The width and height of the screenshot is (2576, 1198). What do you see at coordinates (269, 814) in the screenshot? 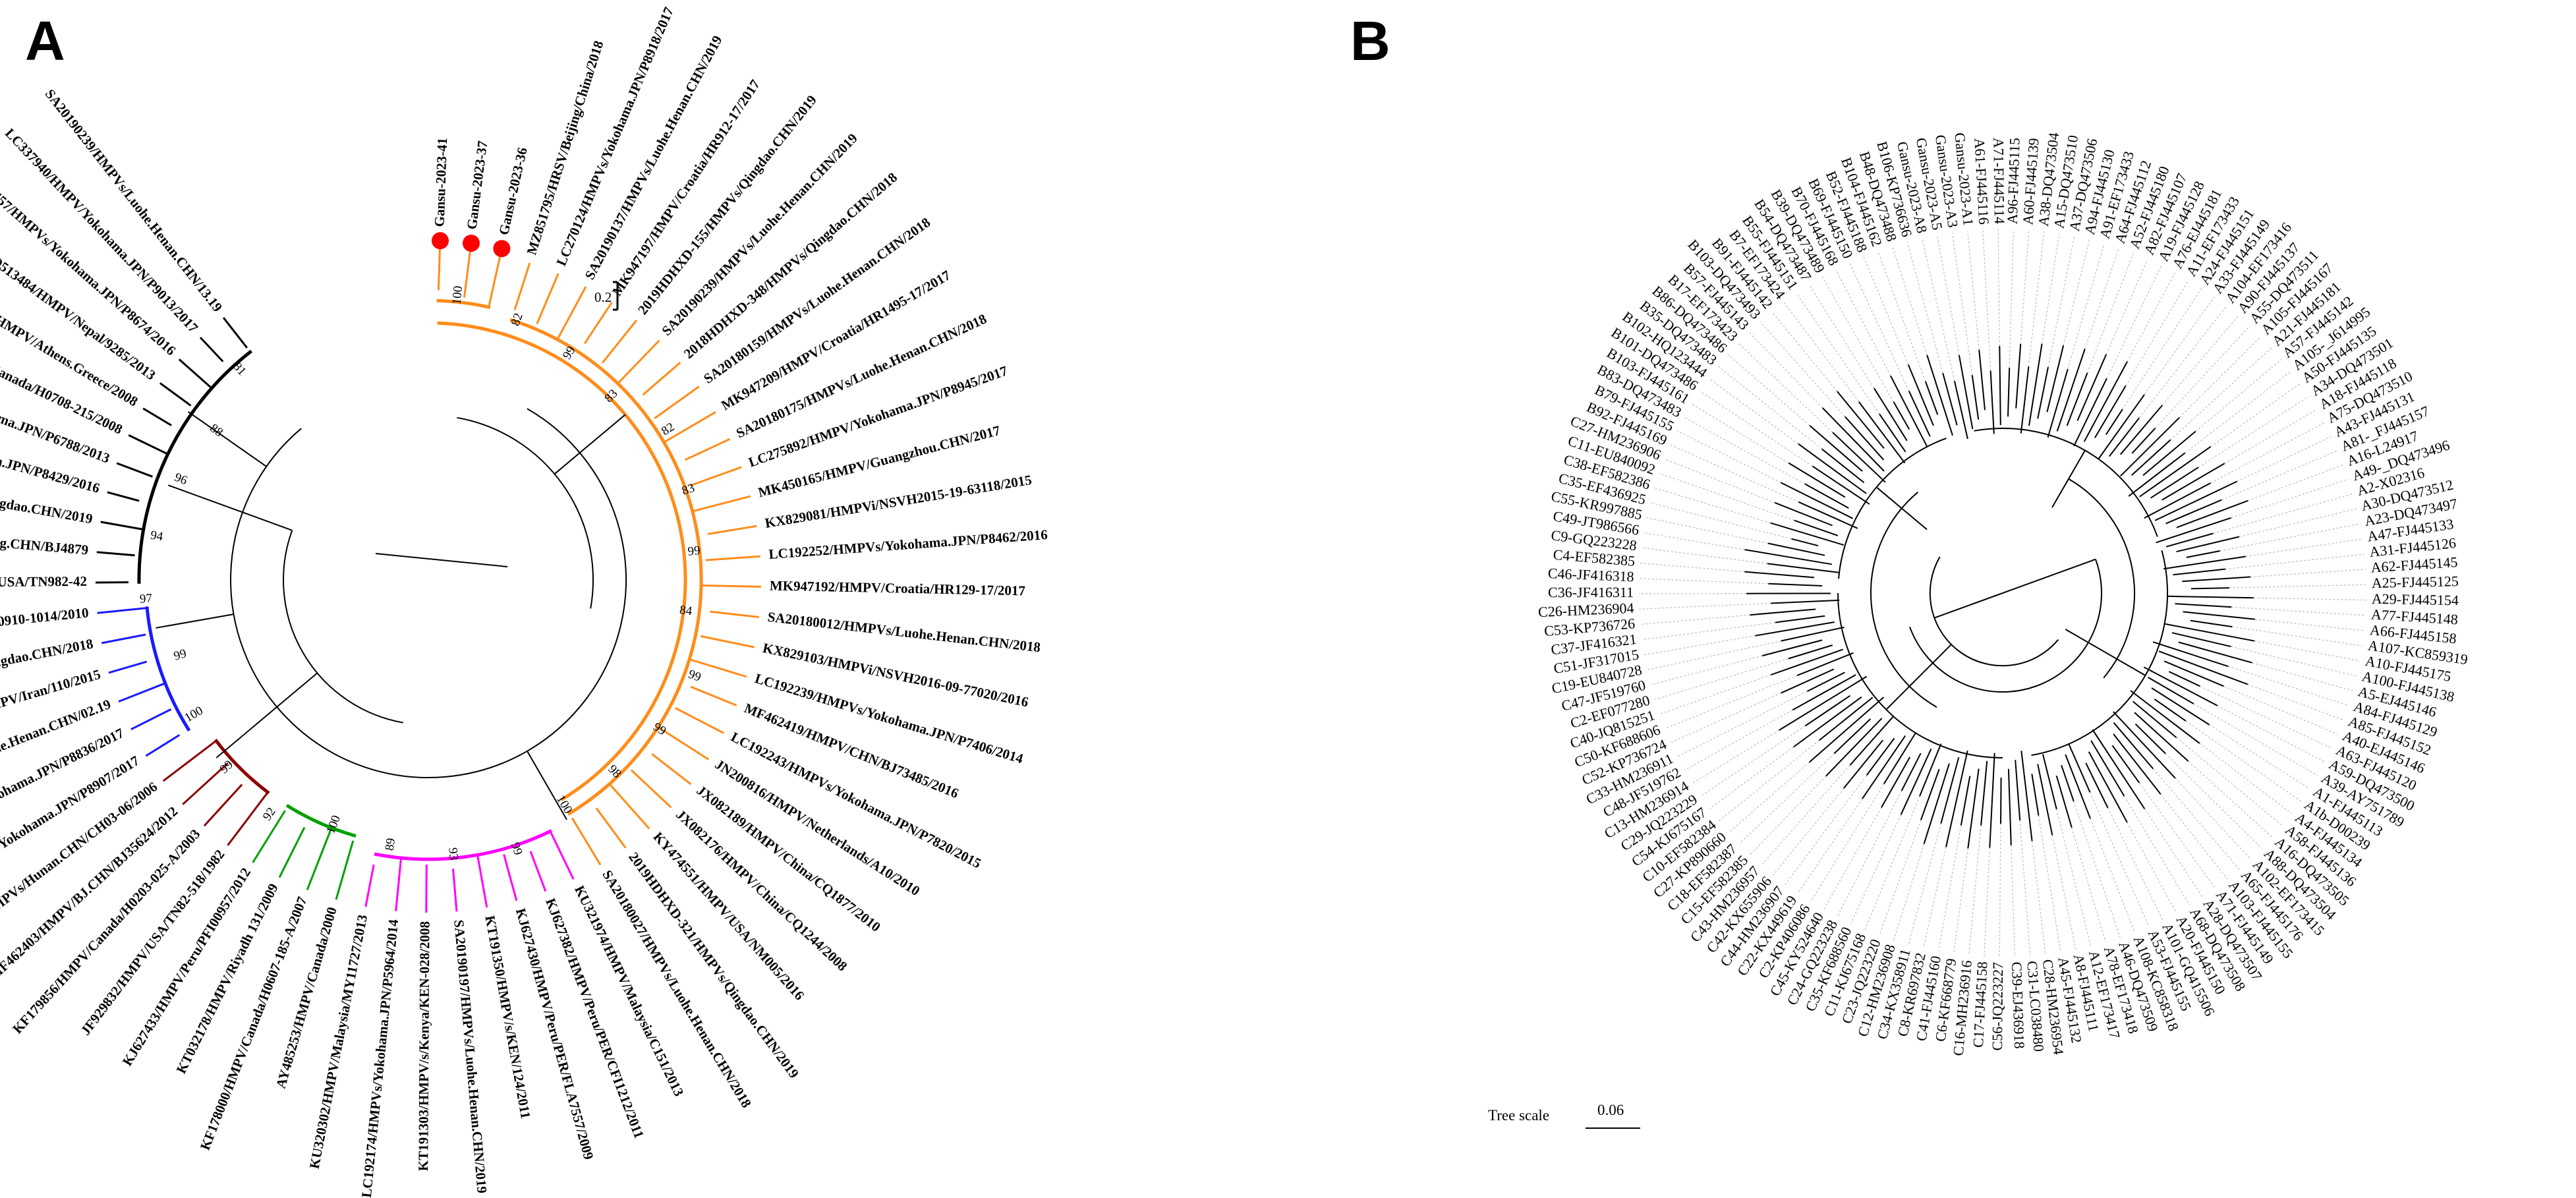
I see `bootstrap-value: 92` at bounding box center [269, 814].